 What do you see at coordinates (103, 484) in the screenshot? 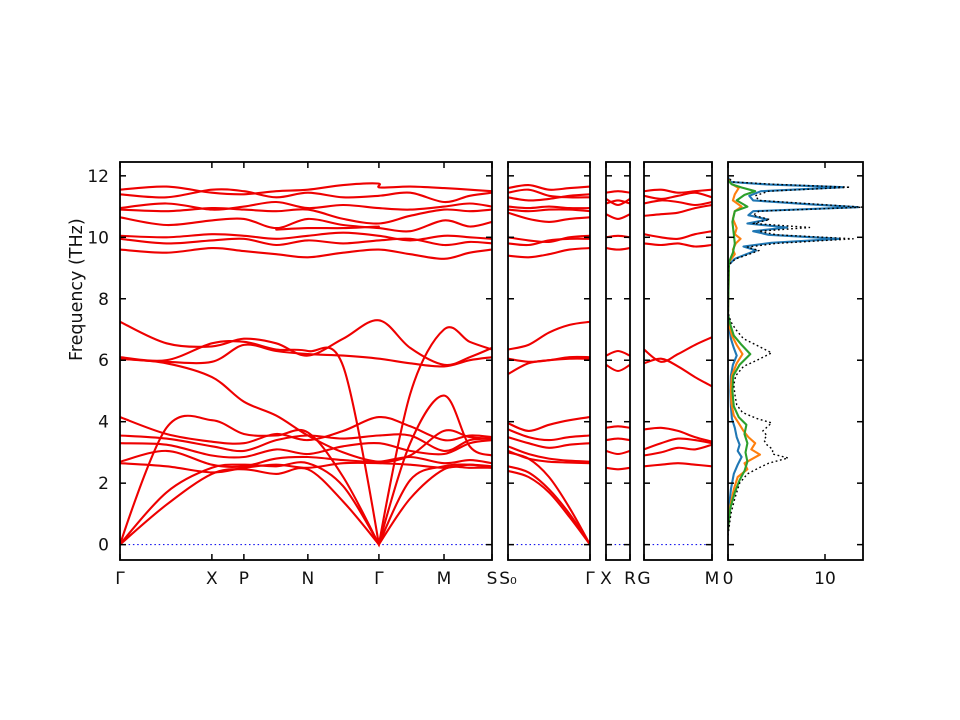
I see `y-tick-label: 2` at bounding box center [103, 484].